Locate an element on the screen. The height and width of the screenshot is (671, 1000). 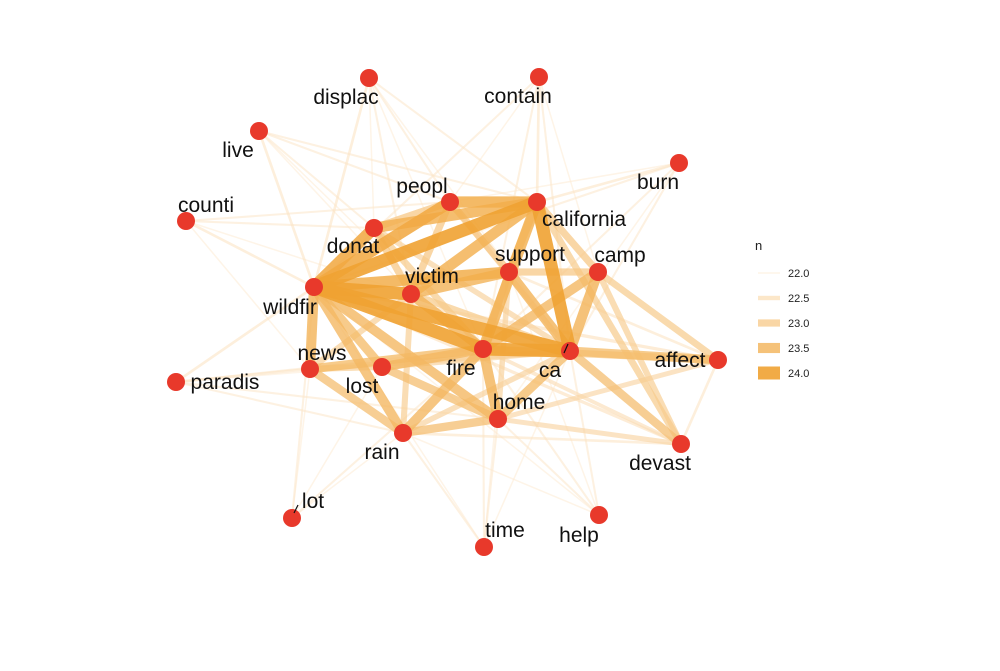
node-live is located at coordinates (259, 131).